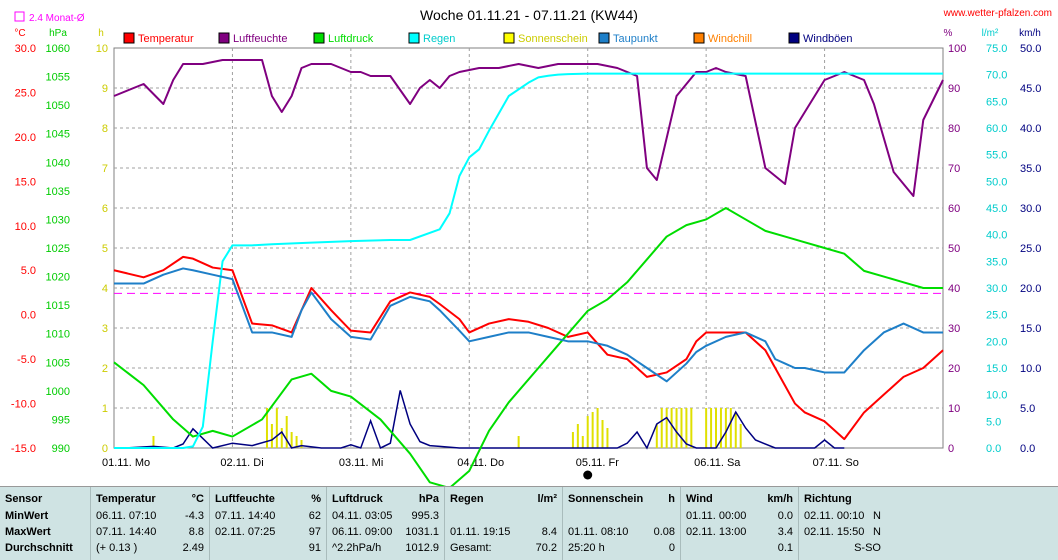 The width and height of the screenshot is (1058, 560). What do you see at coordinates (39, 548) in the screenshot?
I see `table-cell: Durchschnitt` at bounding box center [39, 548].